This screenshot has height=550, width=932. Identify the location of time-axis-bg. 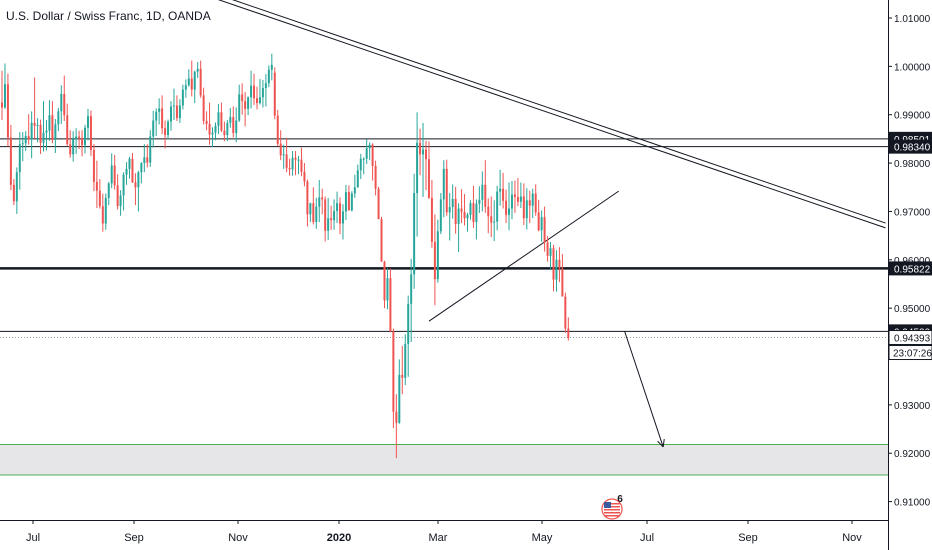
(444, 535).